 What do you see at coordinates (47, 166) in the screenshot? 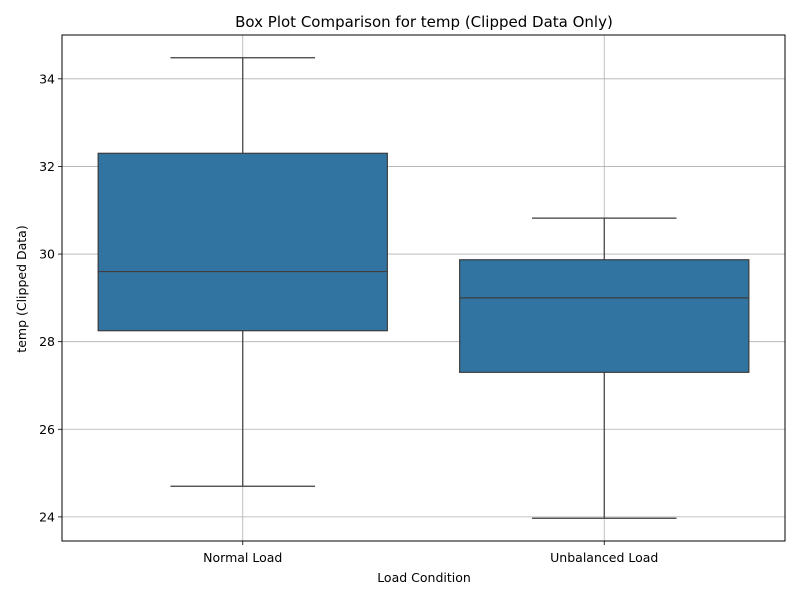
I see `y-tick-label: 32` at bounding box center [47, 166].